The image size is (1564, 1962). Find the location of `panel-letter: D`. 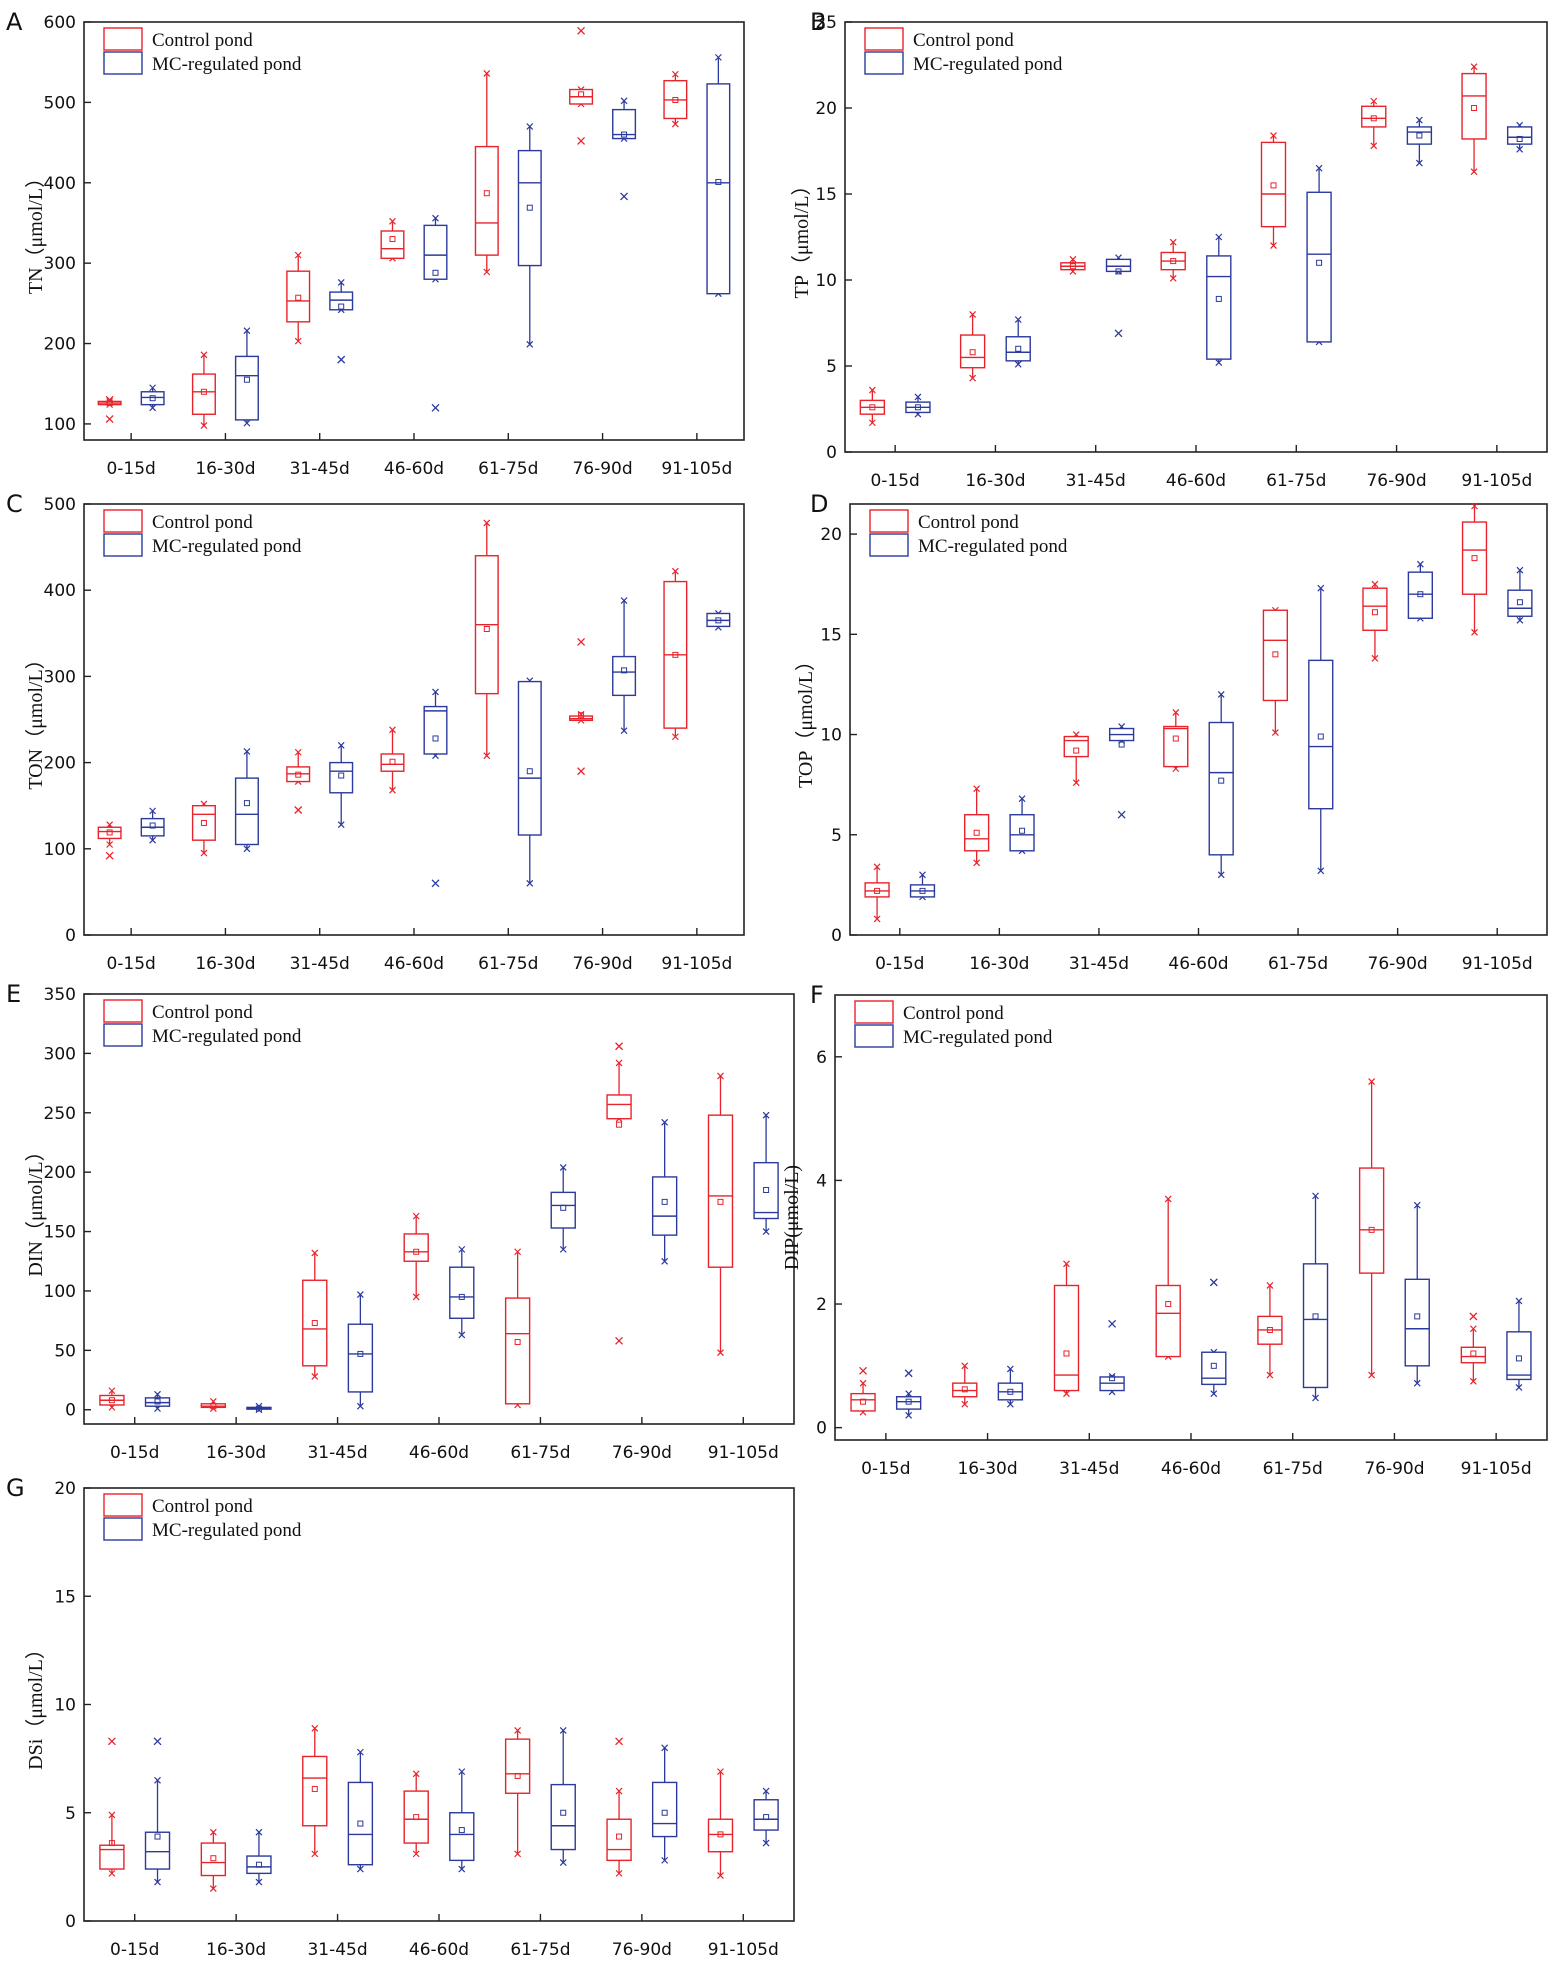

panel-letter: D is located at coordinates (819, 504).